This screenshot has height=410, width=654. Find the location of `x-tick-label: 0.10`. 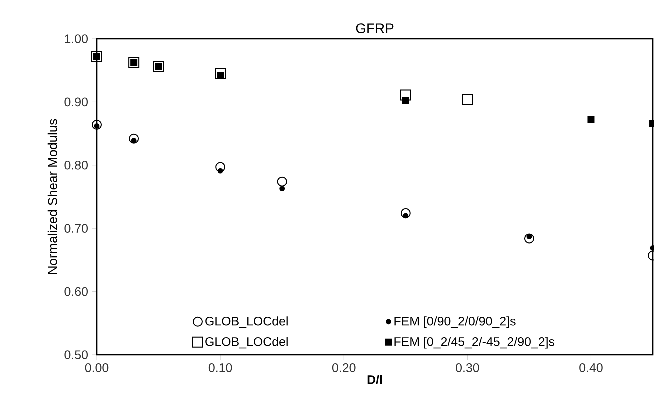

x-tick-label: 0.10 is located at coordinates (220, 368).